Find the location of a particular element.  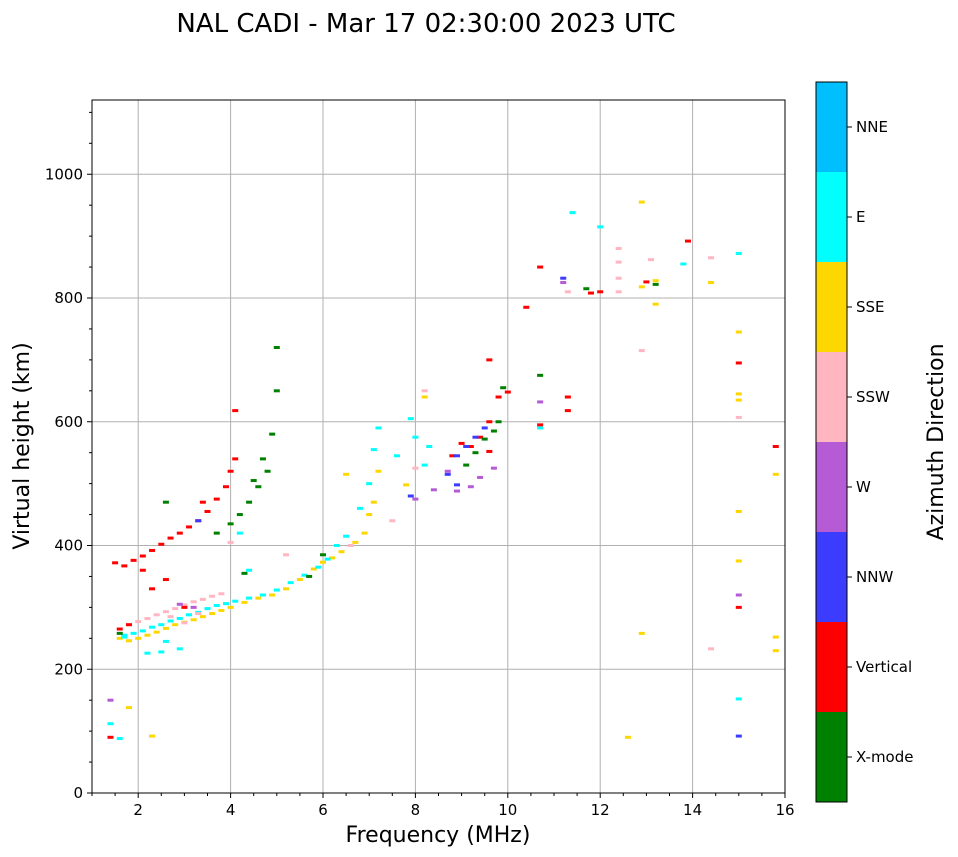

x-tick-label: 2 is located at coordinates (138, 810).